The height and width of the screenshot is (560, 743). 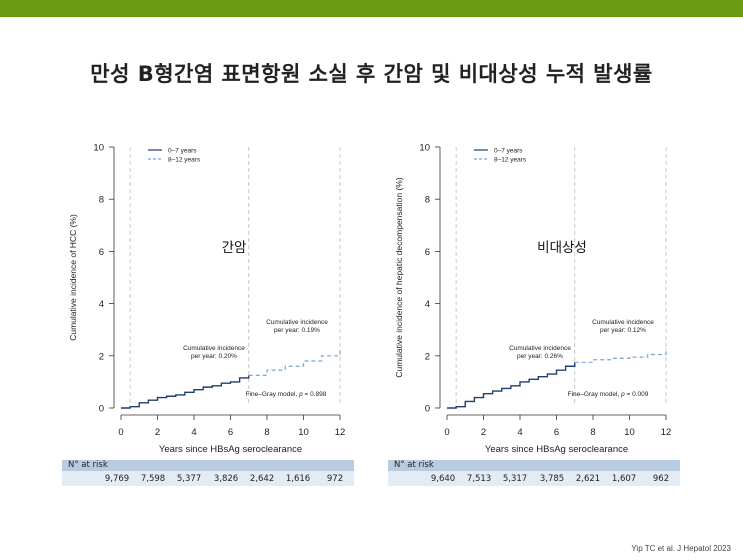 What do you see at coordinates (624, 479) in the screenshot?
I see `at-risk-value: 1,607` at bounding box center [624, 479].